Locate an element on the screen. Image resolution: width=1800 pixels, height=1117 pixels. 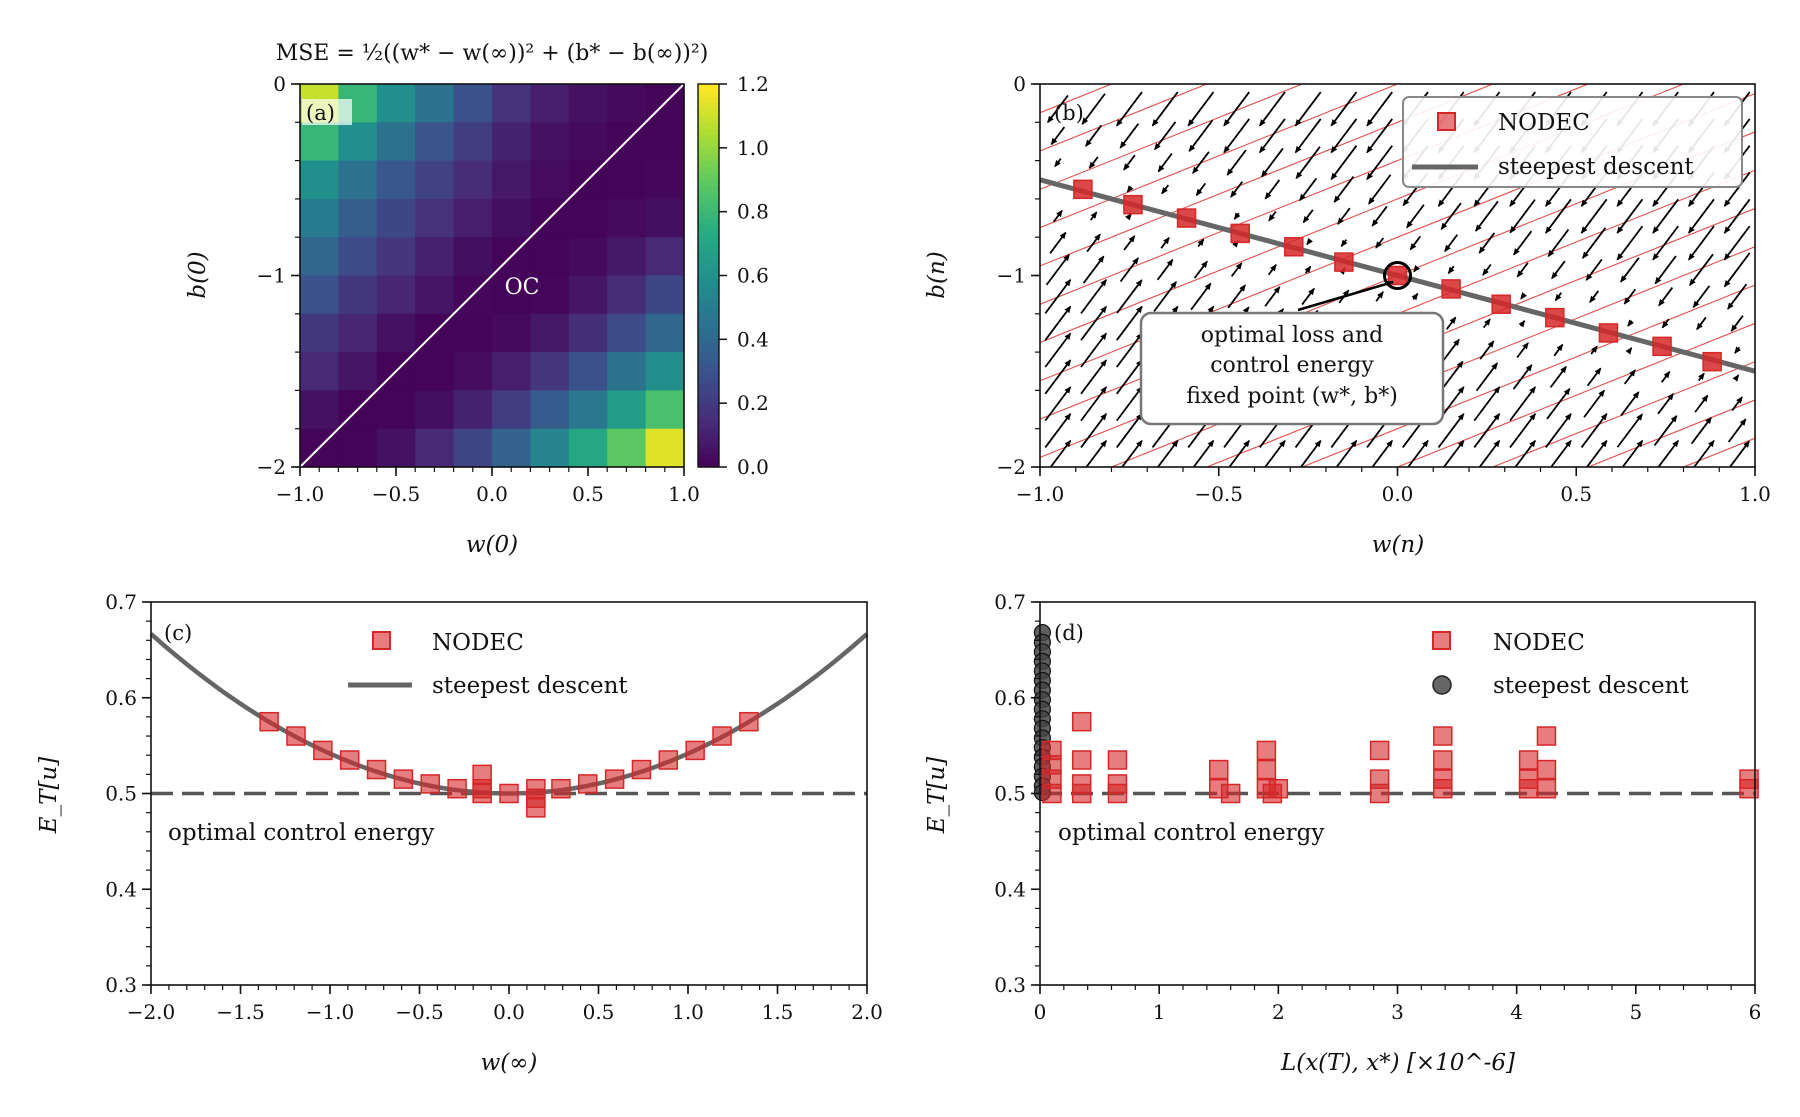
legend-frame is located at coordinates (1572, 142).